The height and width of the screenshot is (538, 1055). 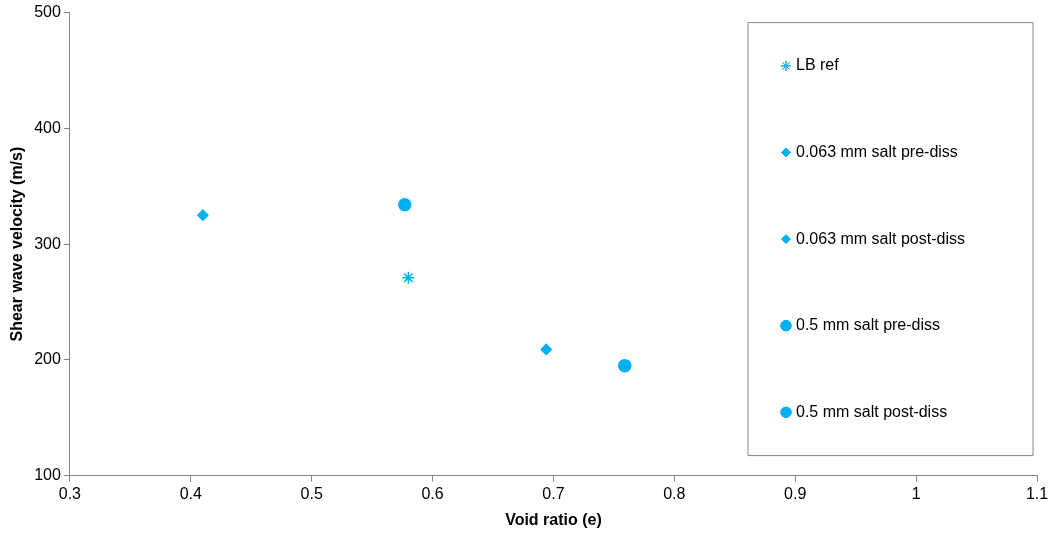 I want to click on y-tick-label: 100, so click(x=47, y=475).